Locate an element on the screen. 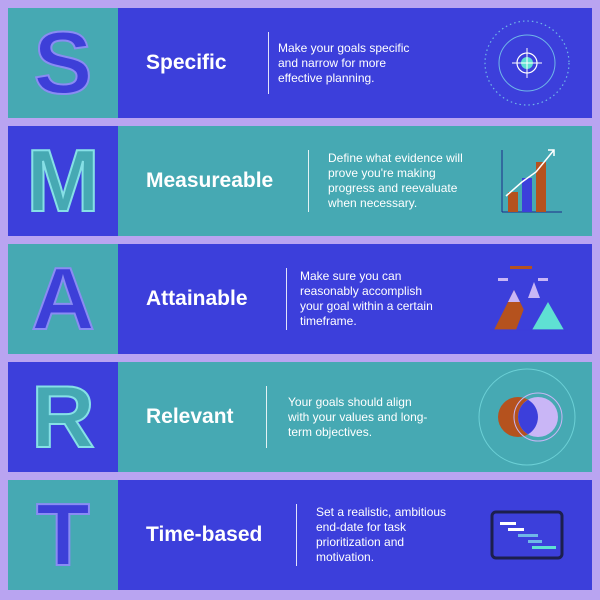 Image resolution: width=600 pixels, height=600 pixels. letter-a: A is located at coordinates (63, 298).